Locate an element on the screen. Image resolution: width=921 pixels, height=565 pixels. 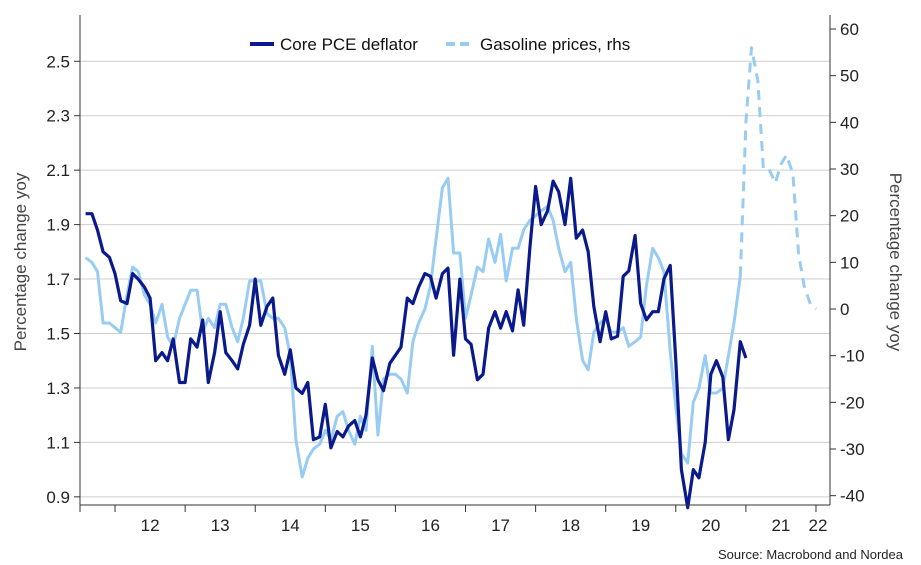
x-tick-label: 18 is located at coordinates (570, 525).